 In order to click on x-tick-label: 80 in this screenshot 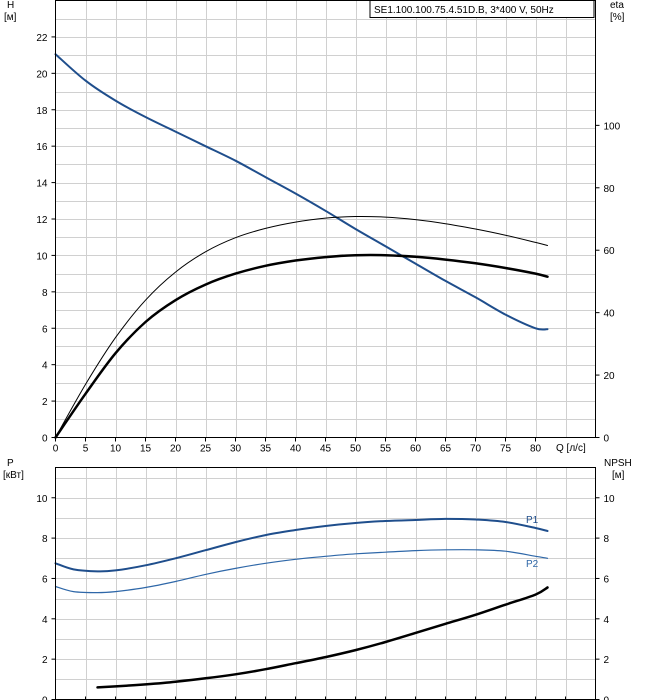, I will do `click(536, 449)`.